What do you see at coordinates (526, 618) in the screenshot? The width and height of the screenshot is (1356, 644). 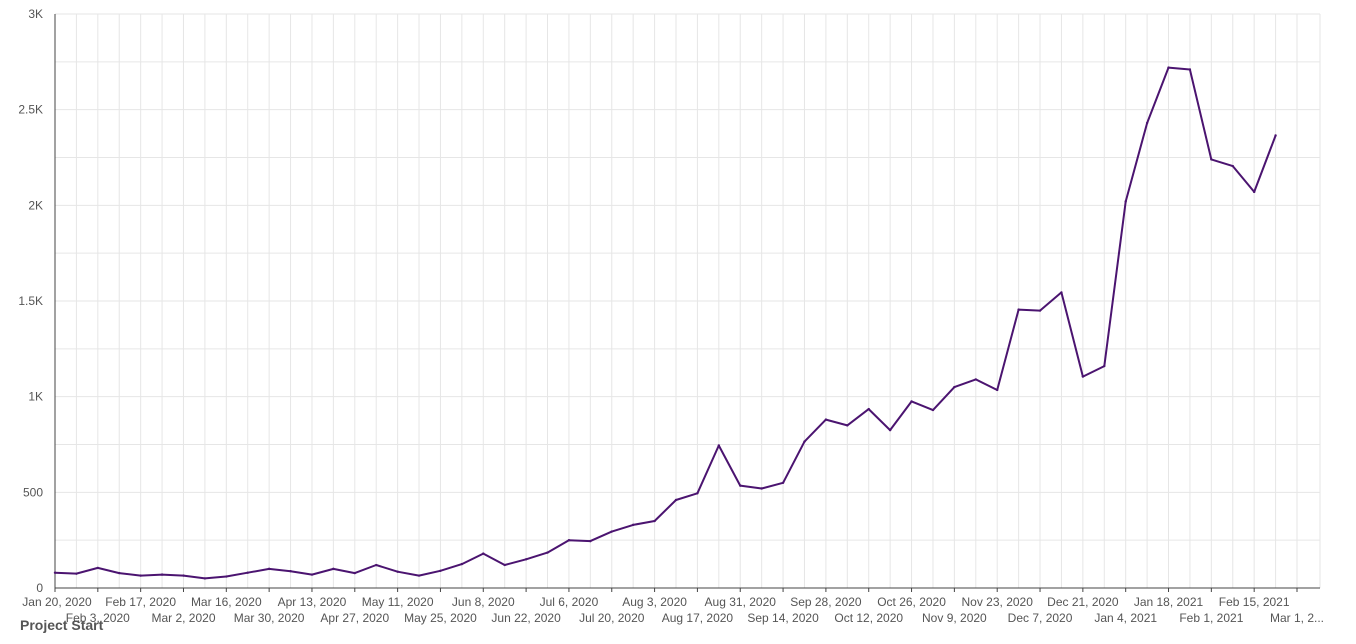 I see `x-tick-label: Jun 22, 2020` at bounding box center [526, 618].